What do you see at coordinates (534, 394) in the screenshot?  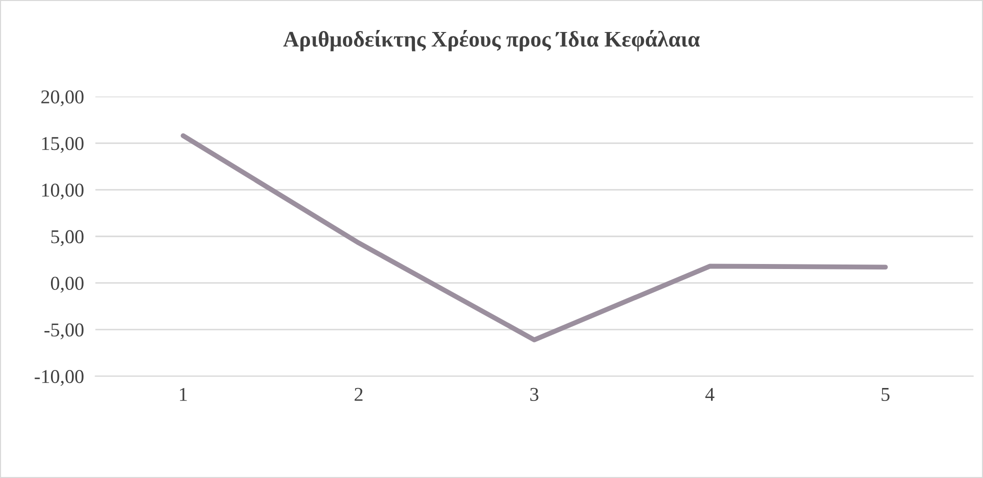 I see `x-tick-label: 3` at bounding box center [534, 394].